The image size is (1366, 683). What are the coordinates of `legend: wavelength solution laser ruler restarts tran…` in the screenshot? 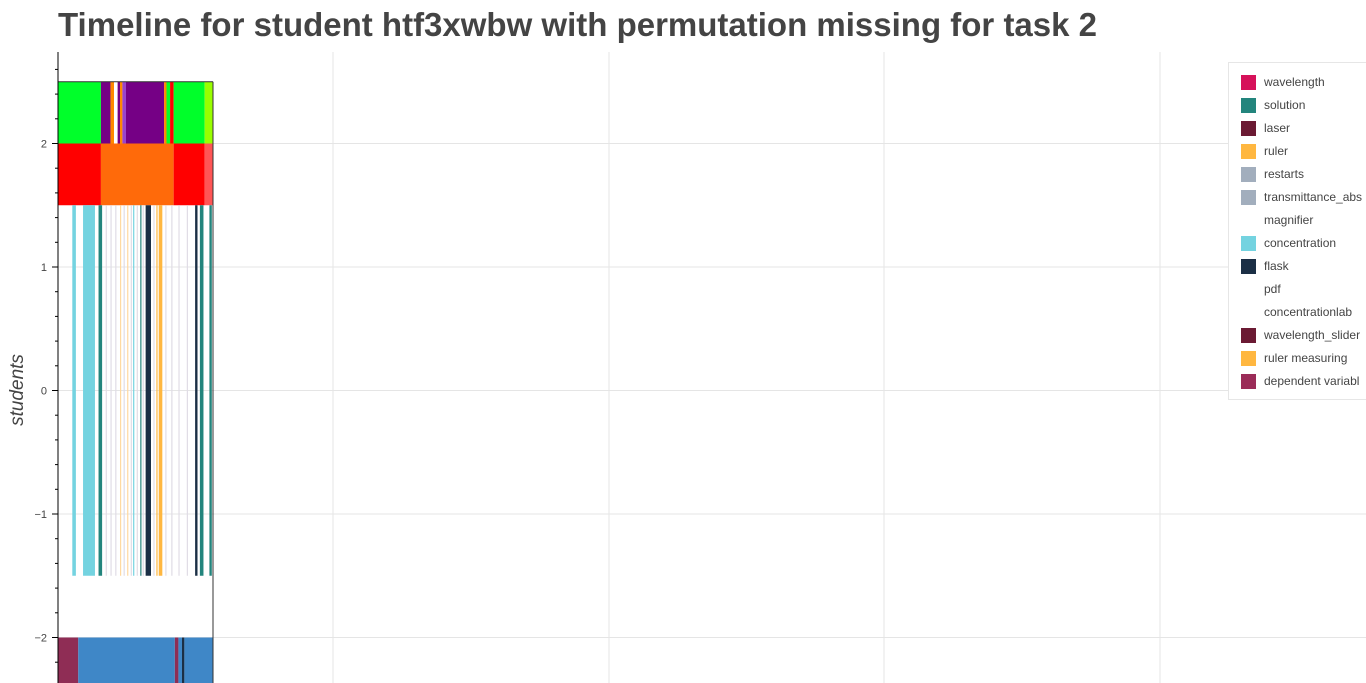 It's located at (1297, 231).